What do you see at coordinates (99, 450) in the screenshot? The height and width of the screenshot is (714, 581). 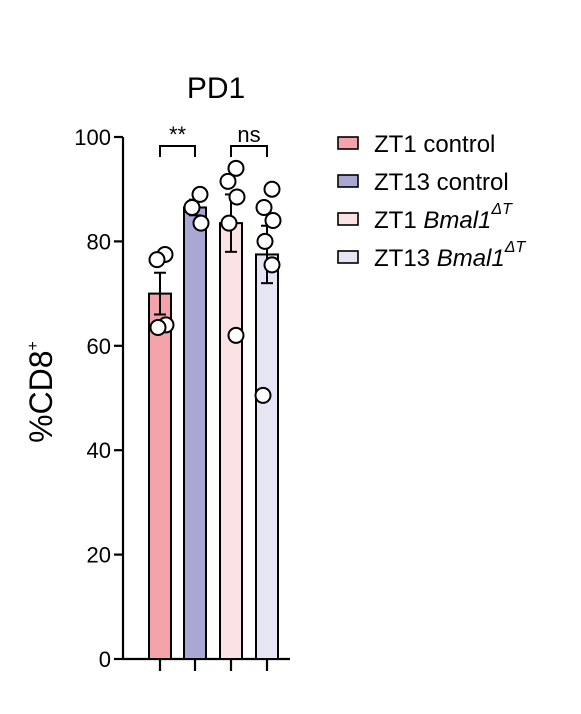 I see `y-tick-label: 40` at bounding box center [99, 450].